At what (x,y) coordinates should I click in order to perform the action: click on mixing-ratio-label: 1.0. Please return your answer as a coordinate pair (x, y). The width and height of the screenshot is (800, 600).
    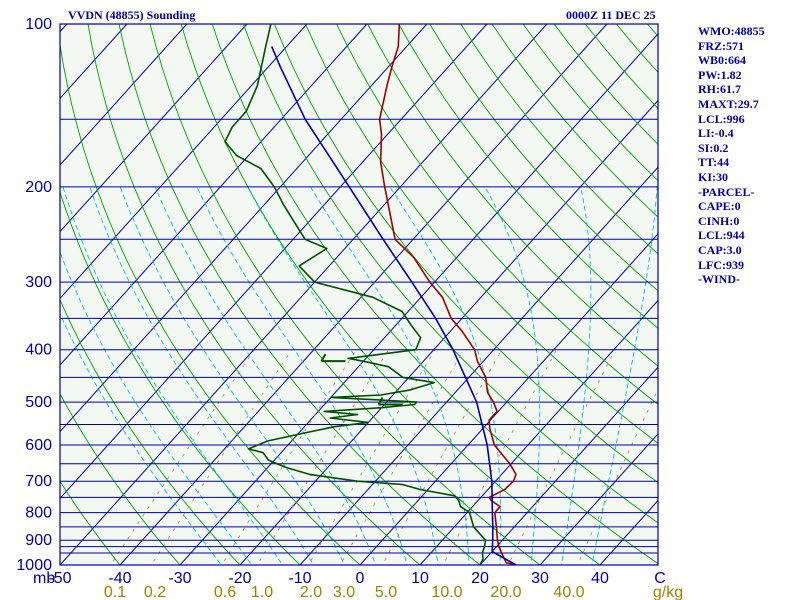
    Looking at the image, I should click on (262, 592).